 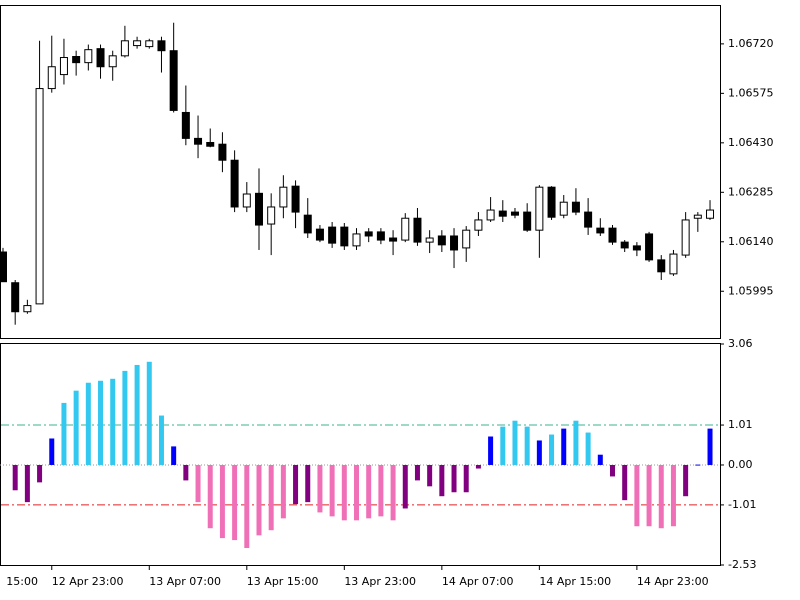 I want to click on x-tick-label: 12 Apr 23:00, so click(x=88, y=581).